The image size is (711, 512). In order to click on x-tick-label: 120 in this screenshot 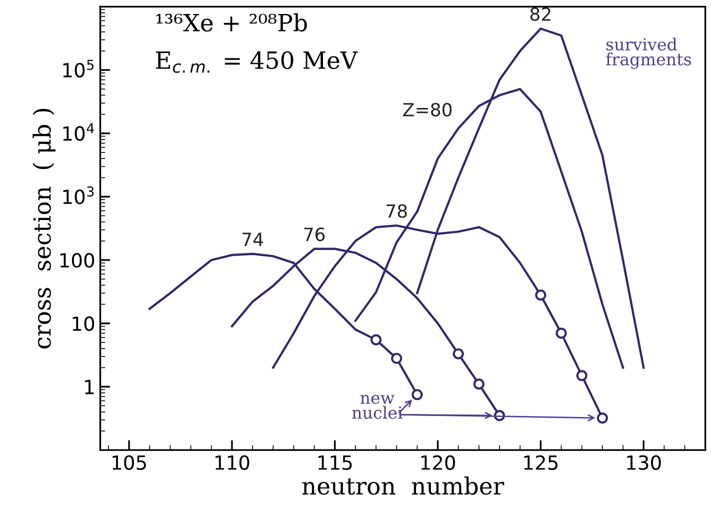, I will do `click(438, 462)`.